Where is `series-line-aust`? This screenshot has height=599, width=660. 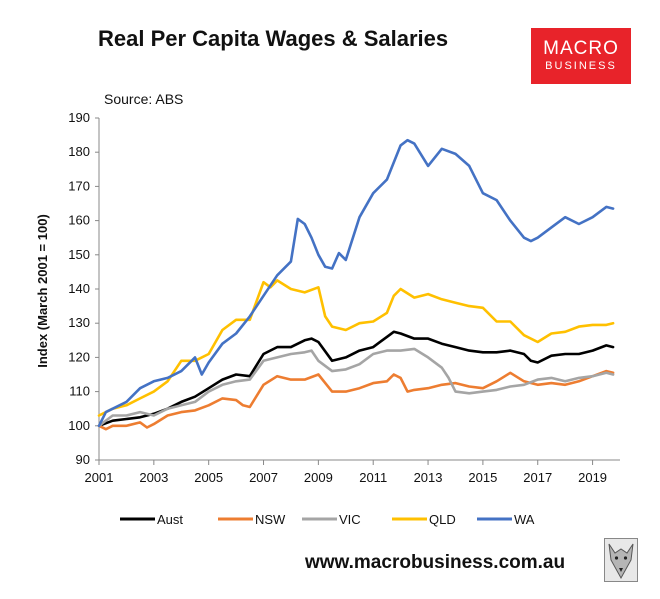 series-line-aust is located at coordinates (356, 379).